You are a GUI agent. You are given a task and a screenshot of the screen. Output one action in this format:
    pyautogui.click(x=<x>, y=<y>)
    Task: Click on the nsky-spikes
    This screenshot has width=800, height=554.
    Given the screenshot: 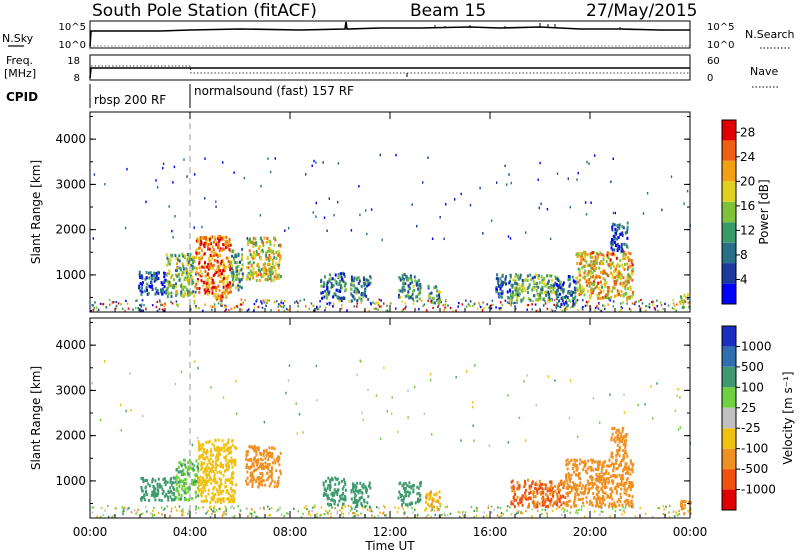 What is the action you would take?
    pyautogui.click(x=527, y=26)
    